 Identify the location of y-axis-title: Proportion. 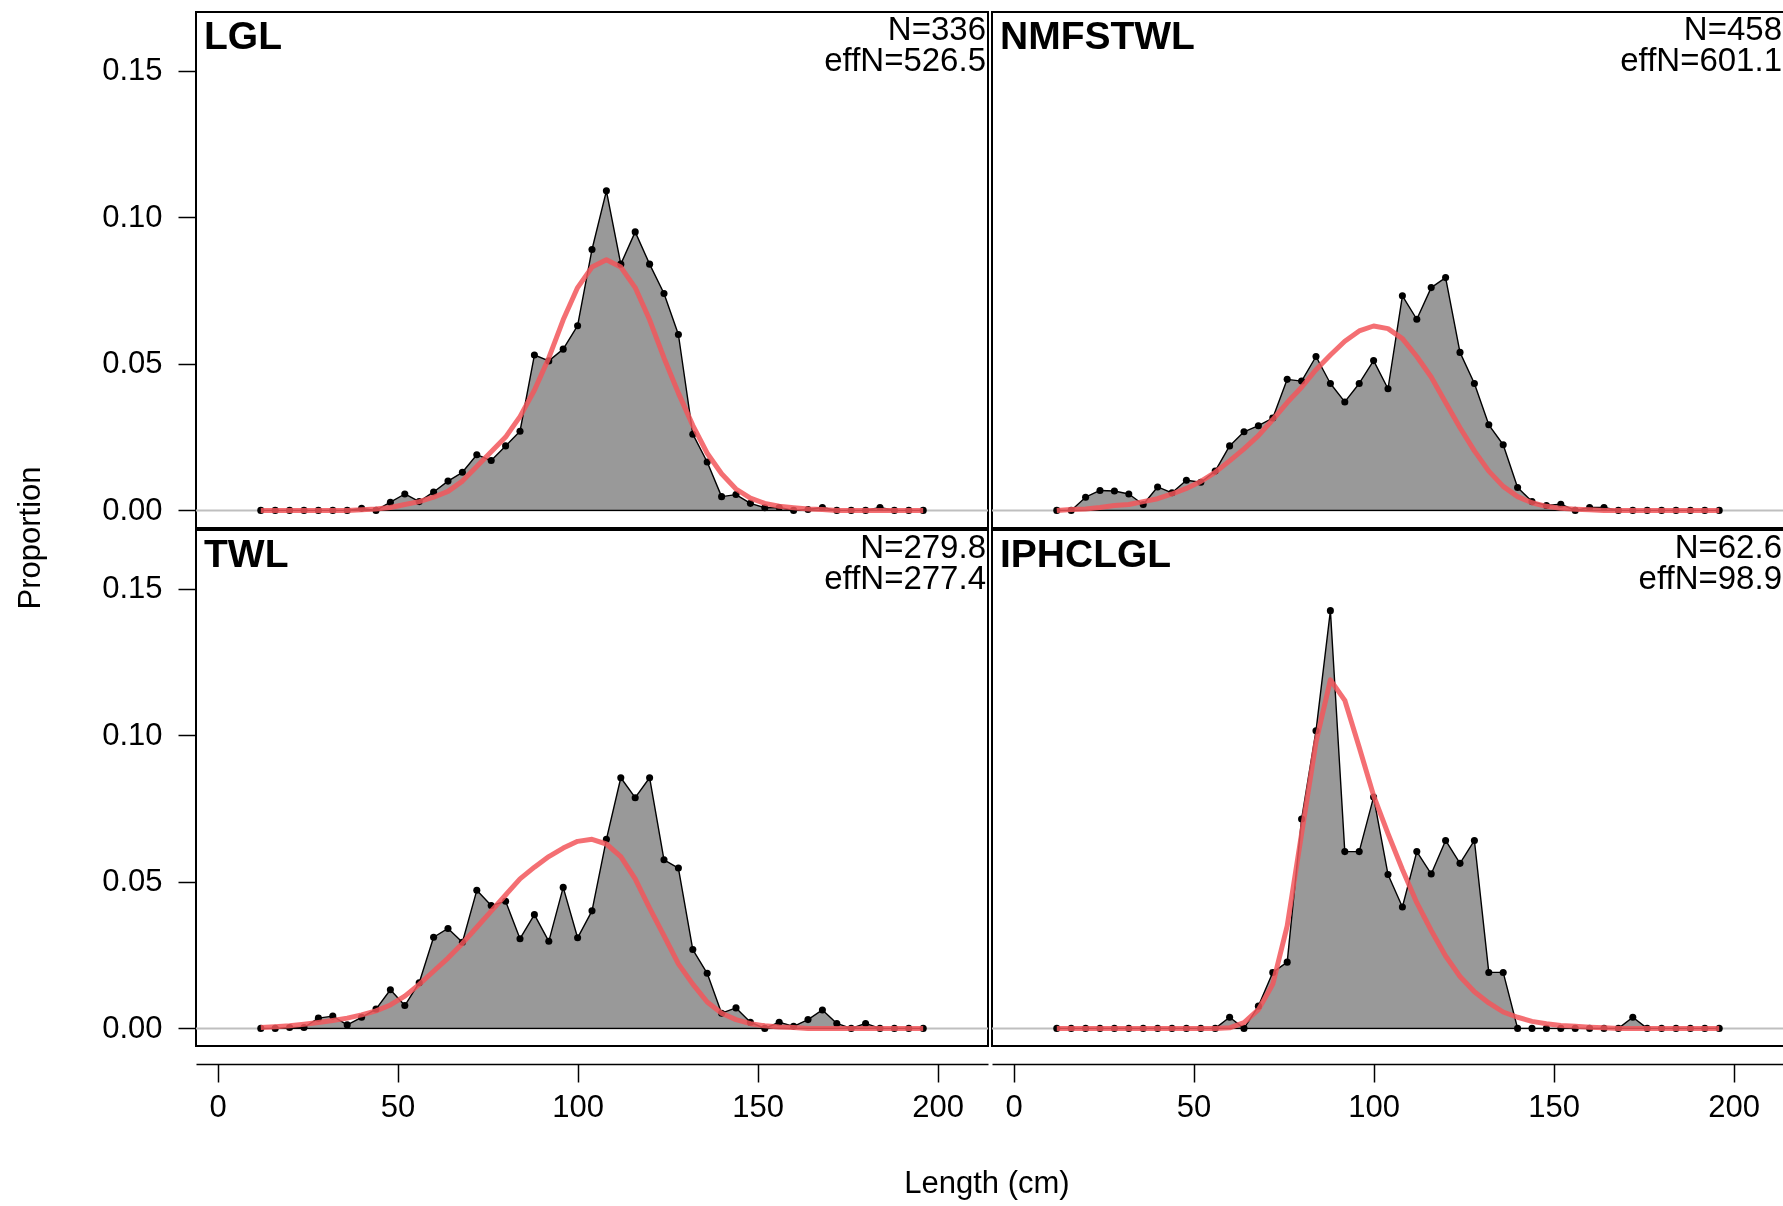
(30, 538).